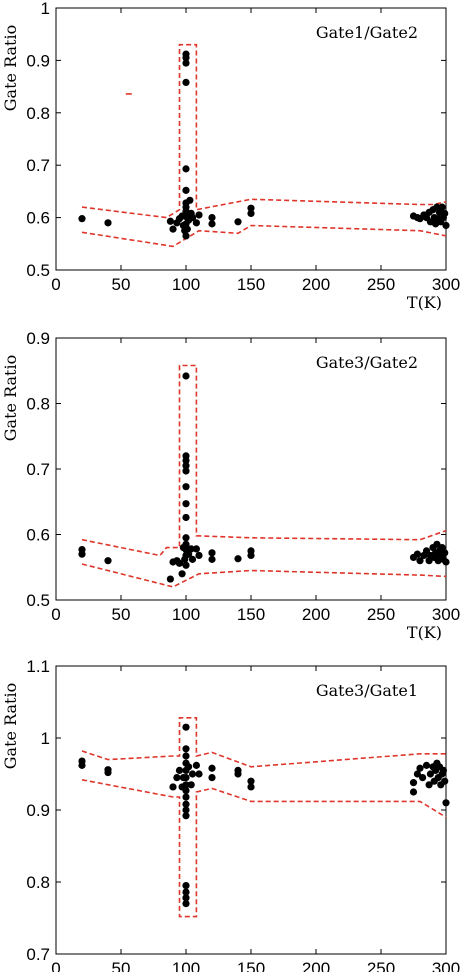 Image resolution: width=464 pixels, height=972 pixels. Describe the element at coordinates (38, 535) in the screenshot. I see `y-tick-label: 0.6` at that location.